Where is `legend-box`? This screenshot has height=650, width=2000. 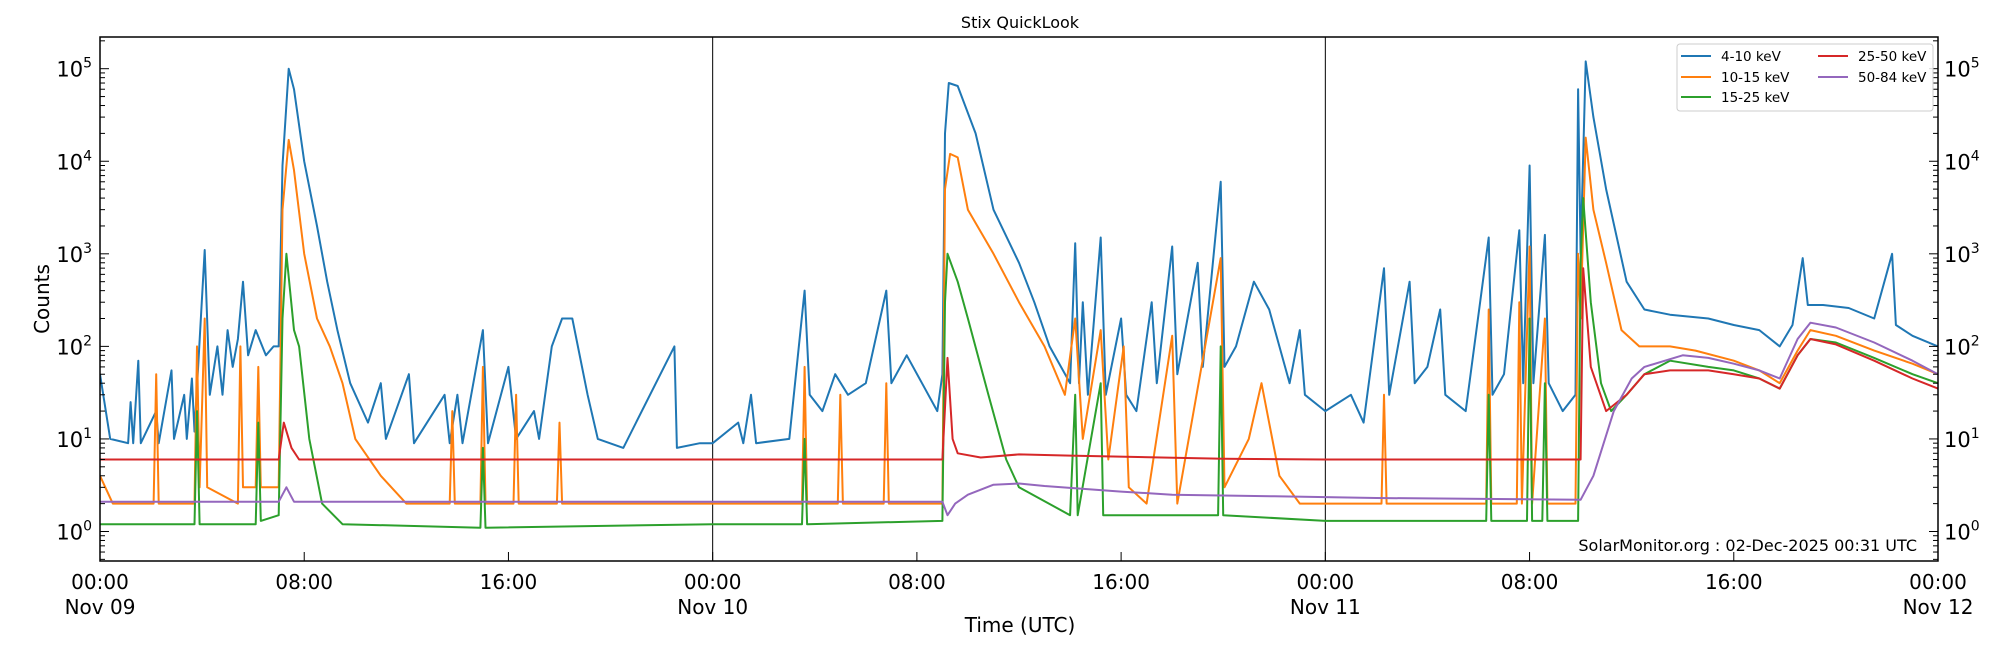
legend-box is located at coordinates (1805, 77).